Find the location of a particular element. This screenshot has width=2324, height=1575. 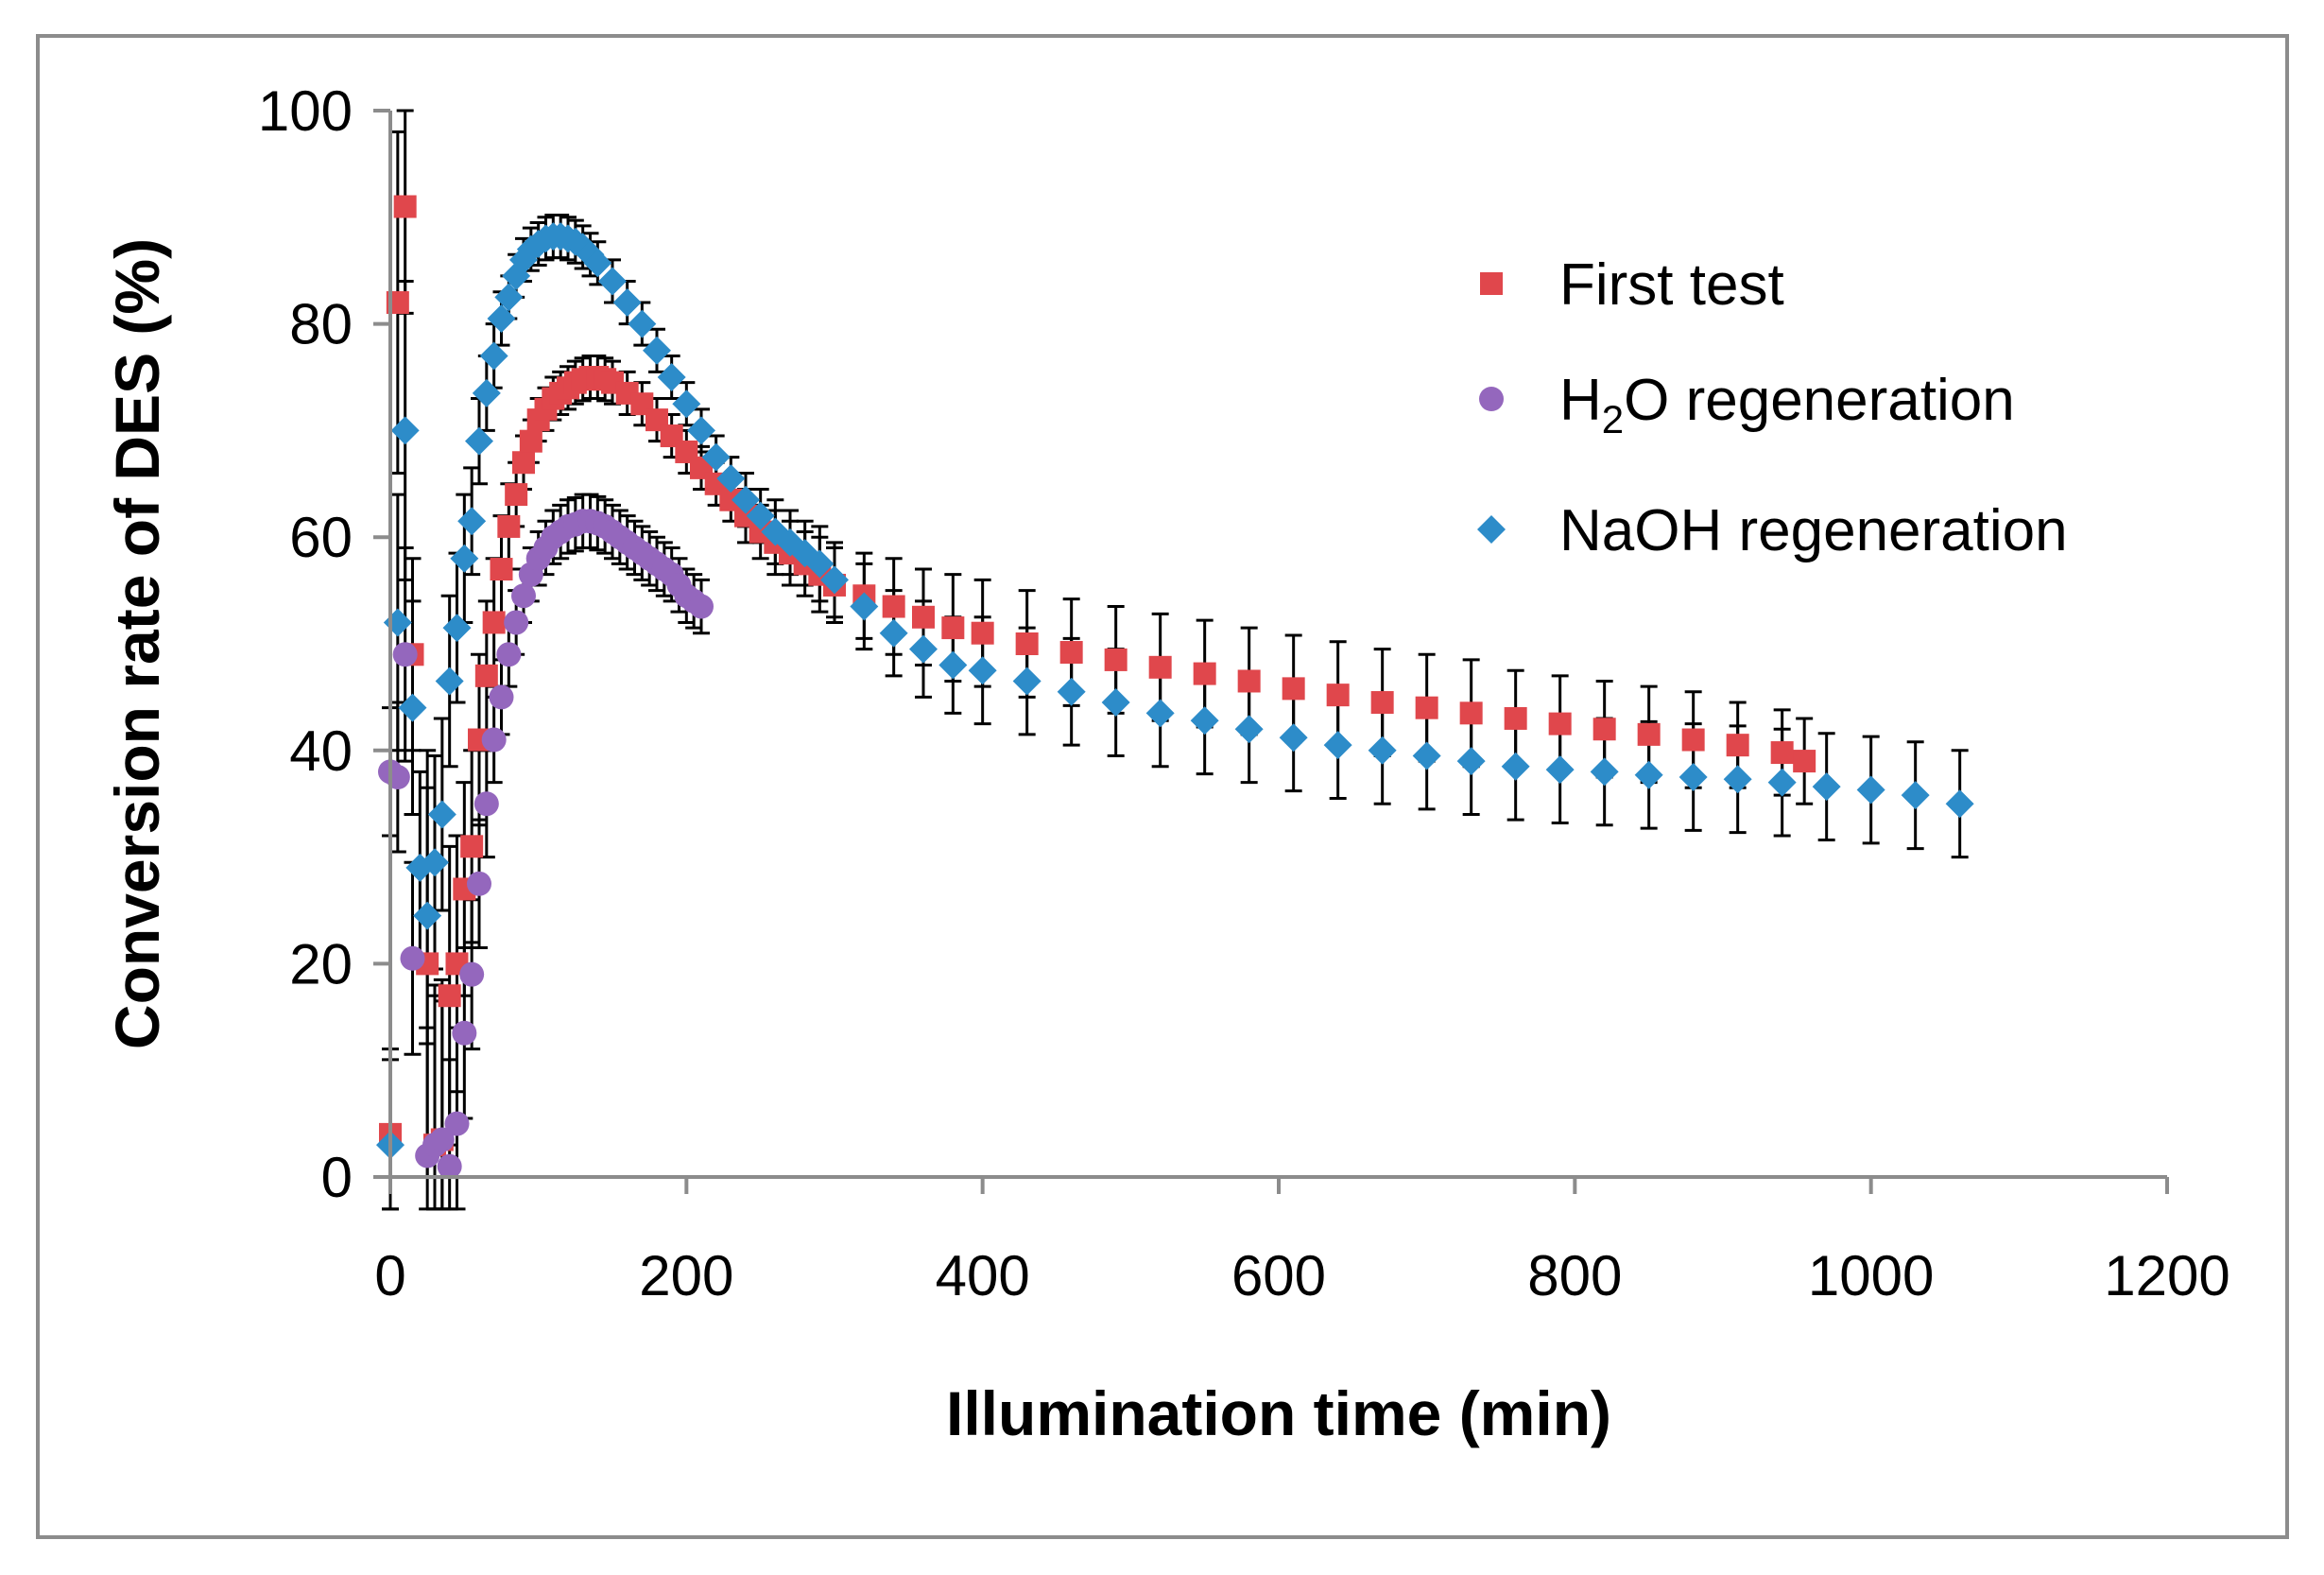

x-tick-label: 0 is located at coordinates (390, 1275).